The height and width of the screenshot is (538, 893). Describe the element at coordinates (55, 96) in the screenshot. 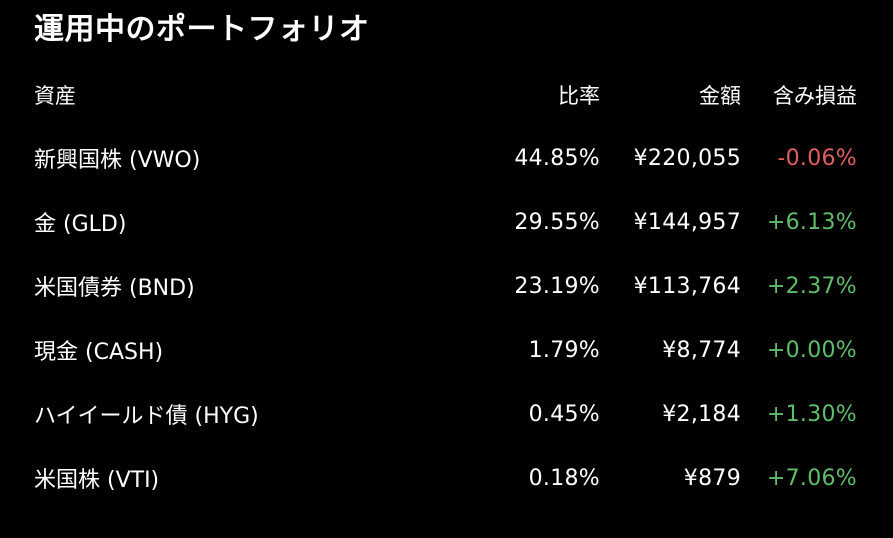

I see `header-asset: 資産` at that location.